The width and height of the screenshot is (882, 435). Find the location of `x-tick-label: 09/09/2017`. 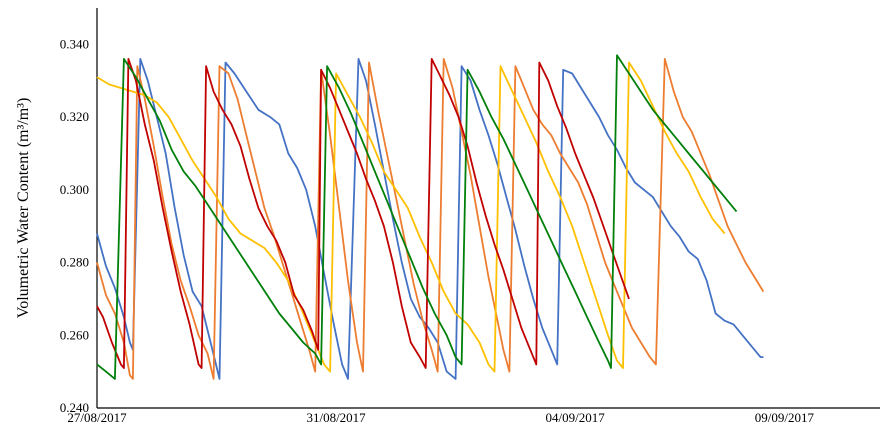

x-tick-label: 09/09/2017 is located at coordinates (785, 417).